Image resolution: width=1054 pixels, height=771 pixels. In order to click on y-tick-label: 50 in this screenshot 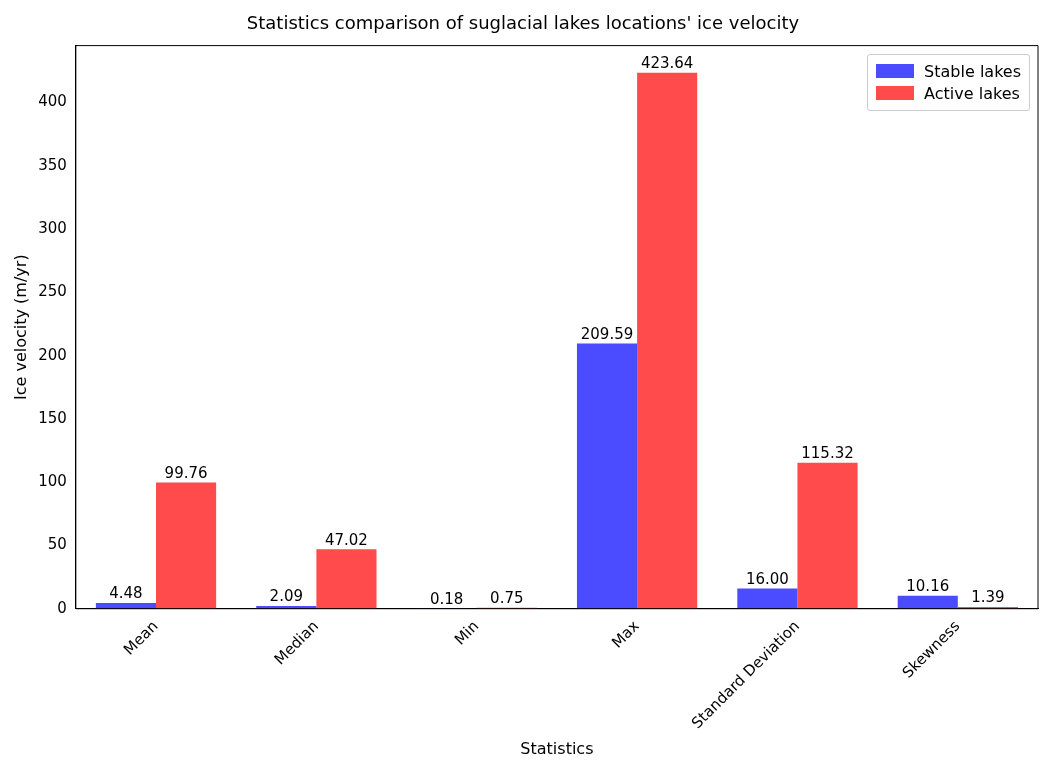, I will do `click(57, 544)`.